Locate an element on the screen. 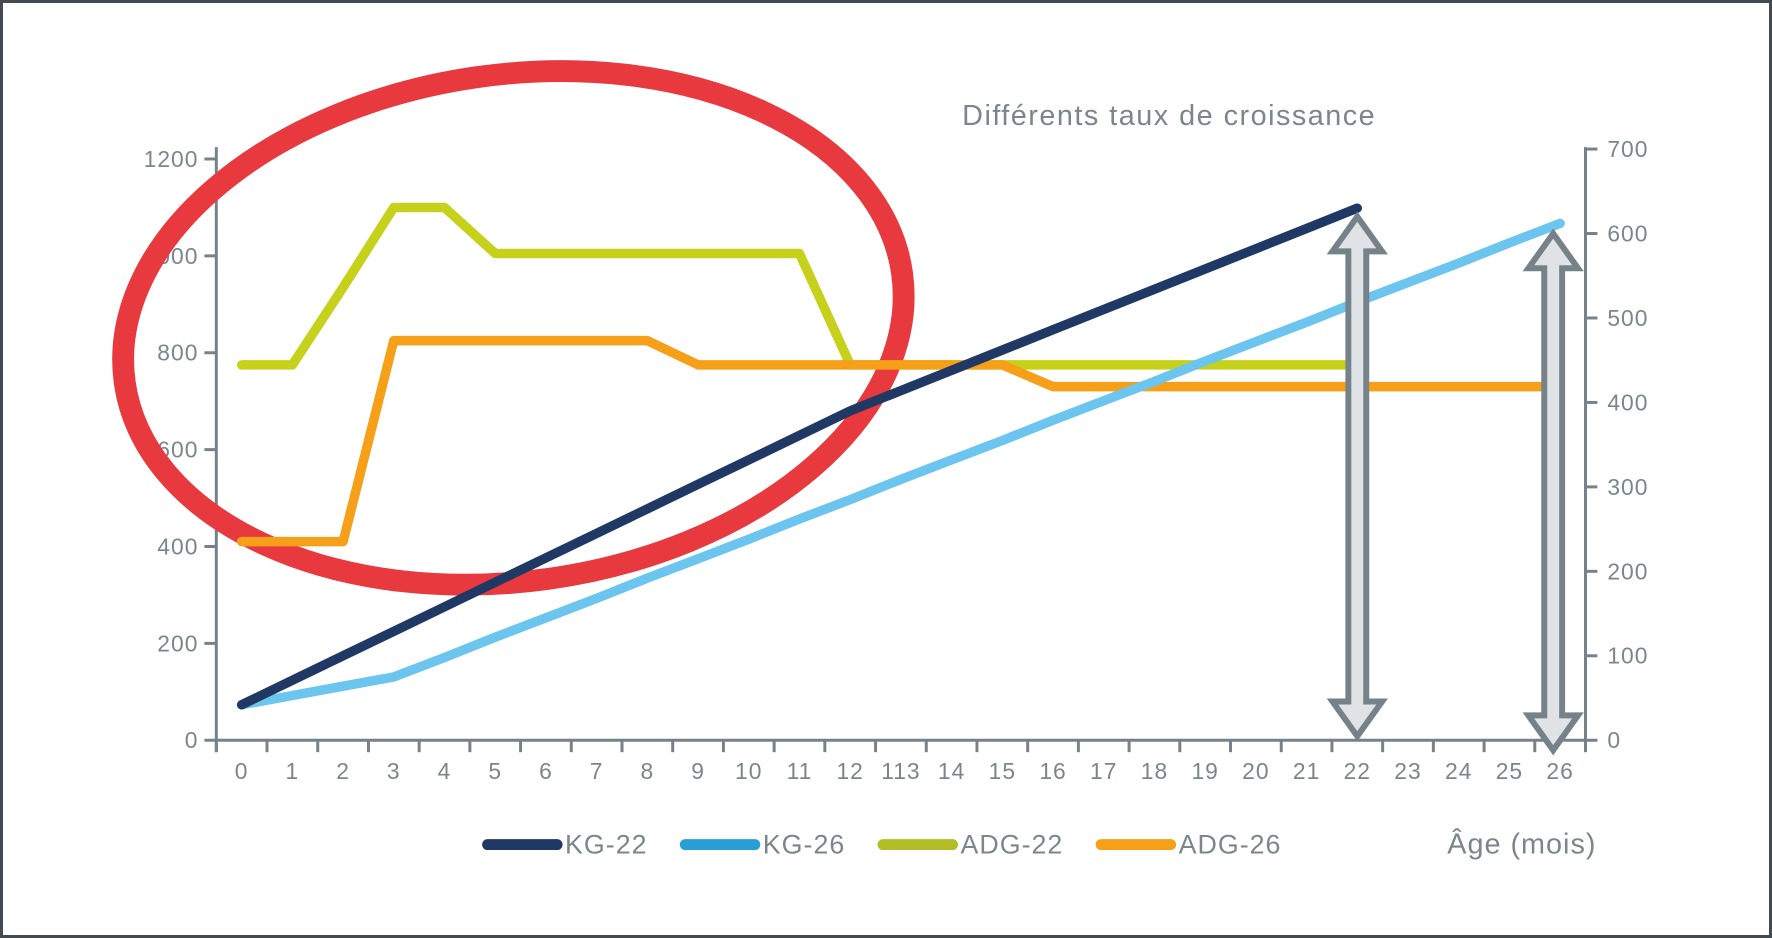  x-axis-tick-label: 5 is located at coordinates (495, 771).